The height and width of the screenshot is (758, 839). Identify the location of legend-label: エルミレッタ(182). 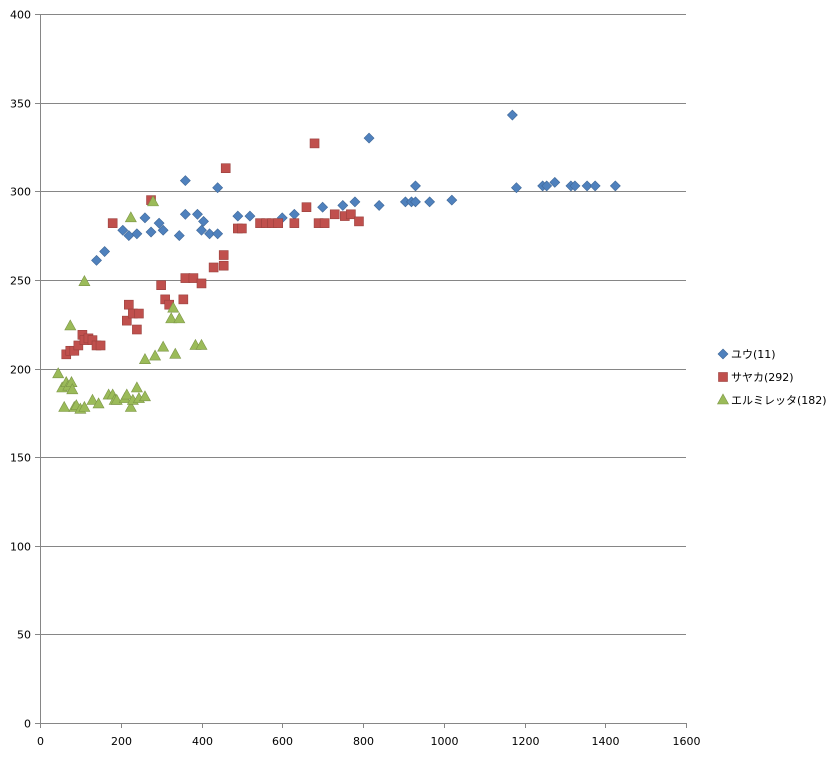
(779, 400).